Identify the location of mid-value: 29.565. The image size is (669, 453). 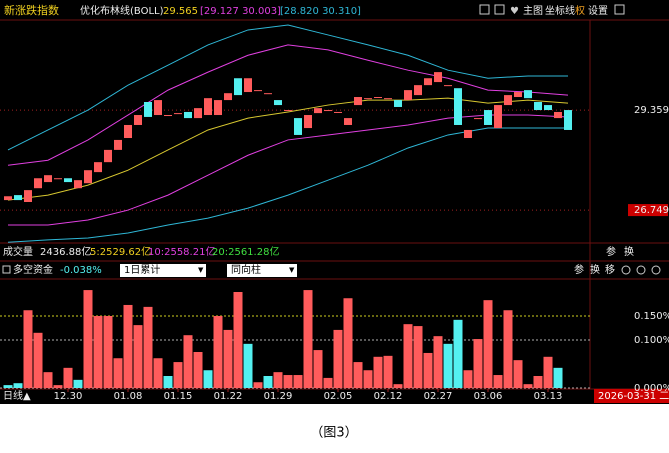
(180, 11).